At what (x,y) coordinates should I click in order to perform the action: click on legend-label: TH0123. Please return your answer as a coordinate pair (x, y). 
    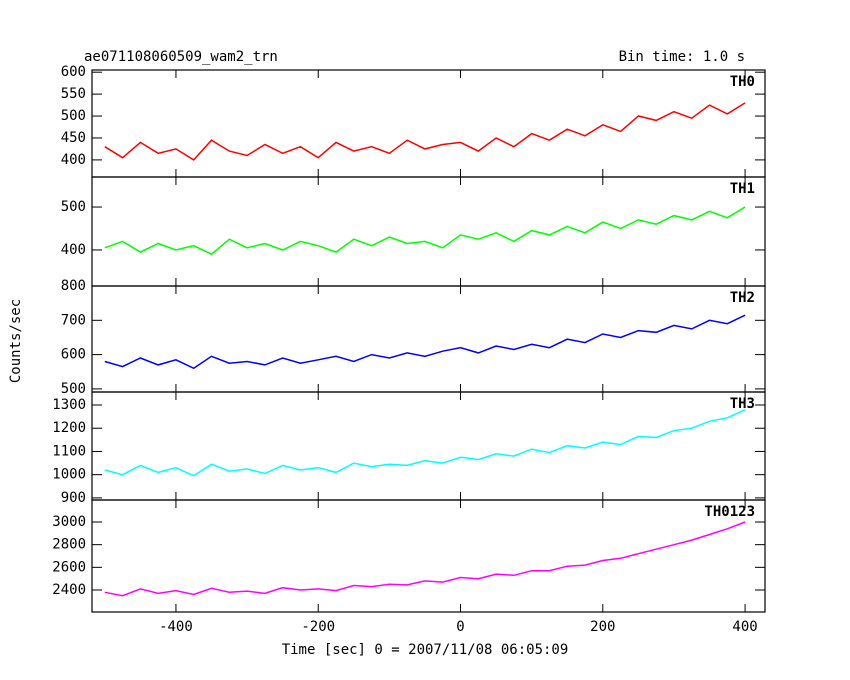
    Looking at the image, I should click on (729, 512).